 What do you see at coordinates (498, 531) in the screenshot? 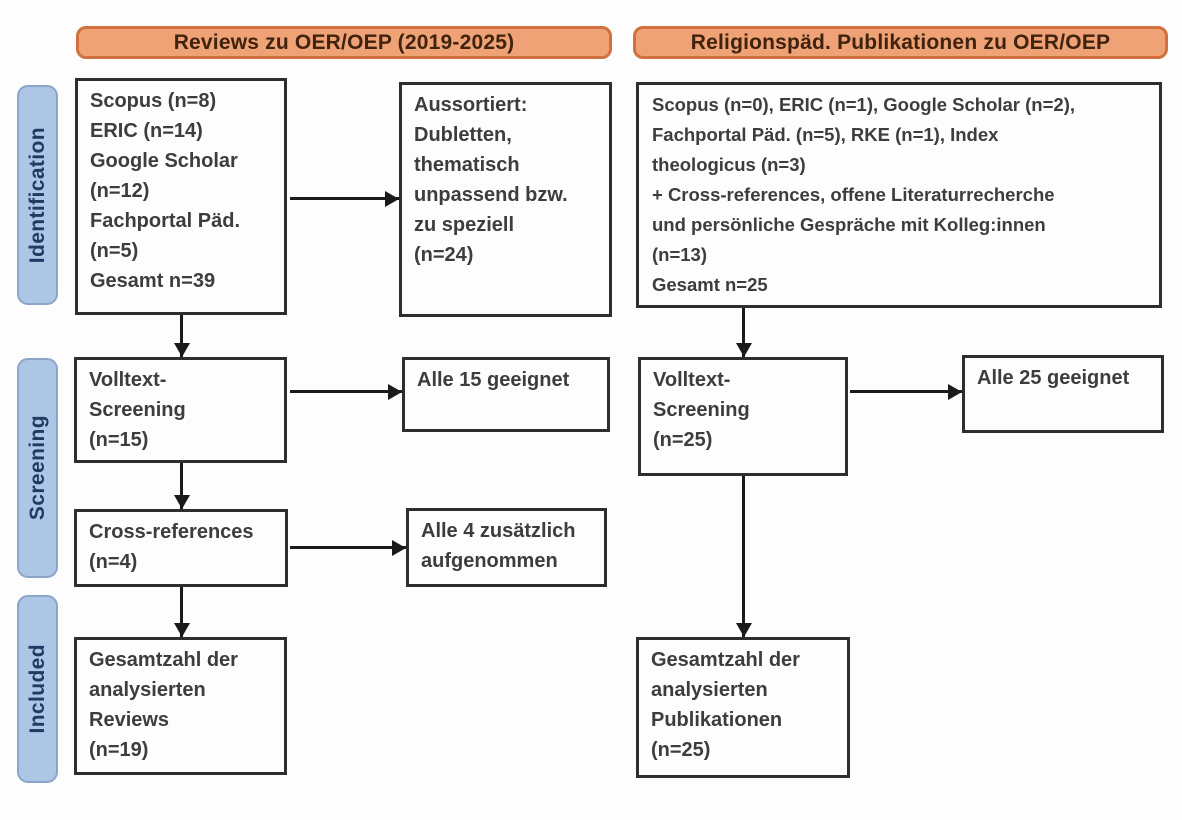
I see `box-text-line: Alle 4 zusätzlich` at bounding box center [498, 531].